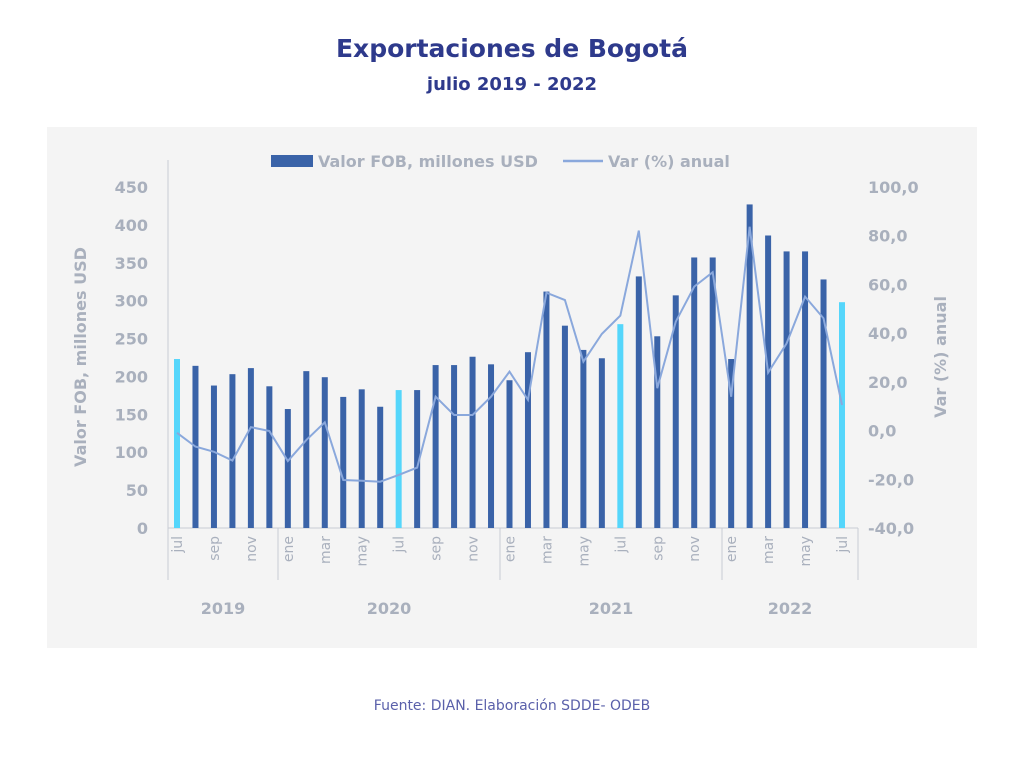 The image size is (1024, 759). I want to click on source-note: Fuente: DIAN. Elaboración SDDE- ODEB, so click(512, 706).